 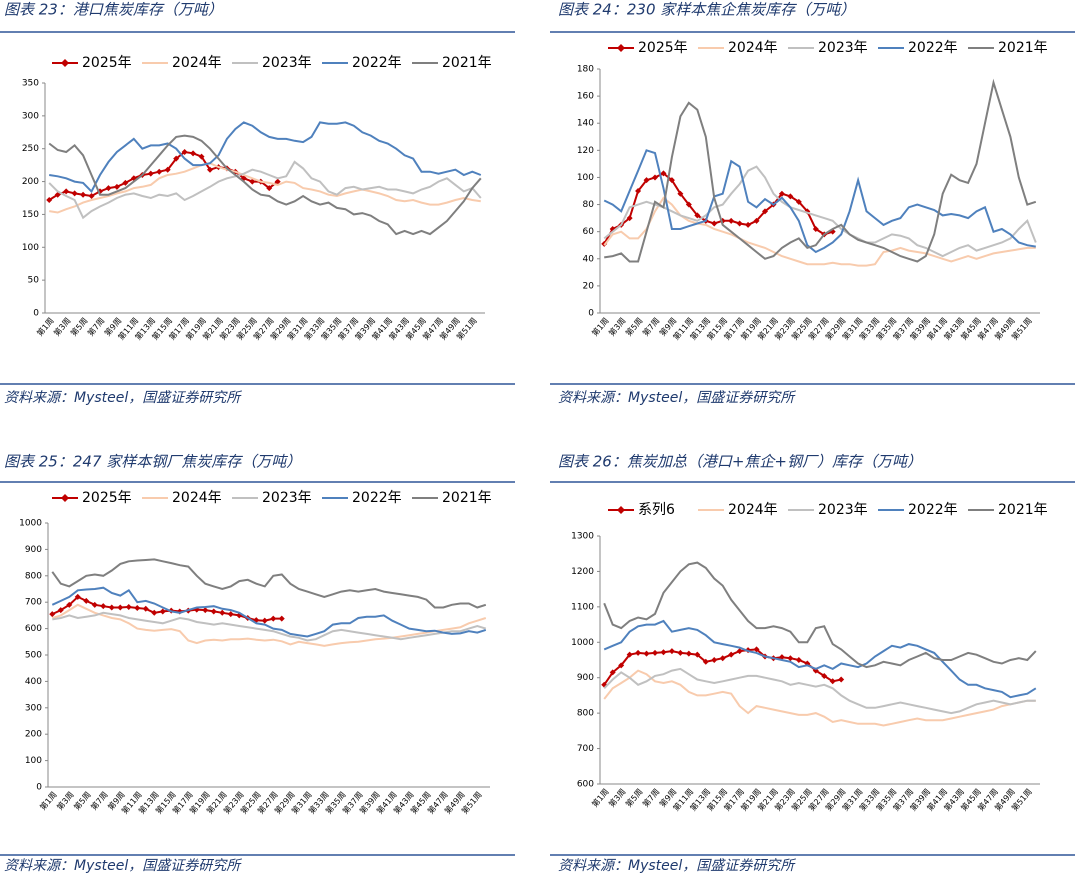 What do you see at coordinates (30, 116) in the screenshot?
I see `y-tick-label: 300` at bounding box center [30, 116].